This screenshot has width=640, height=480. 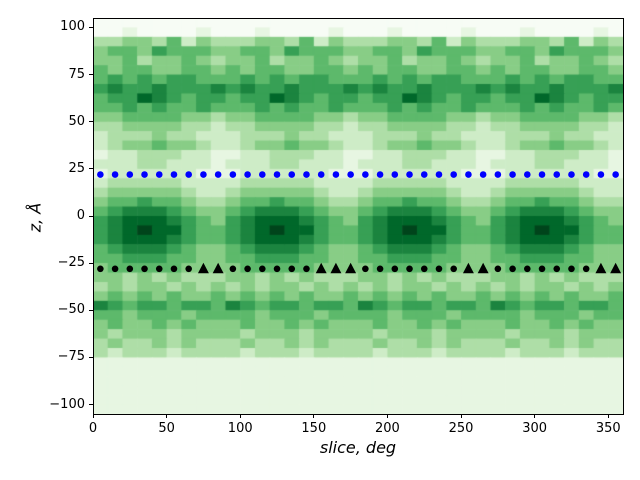 I want to click on x-tick-label: 100, so click(x=240, y=428).